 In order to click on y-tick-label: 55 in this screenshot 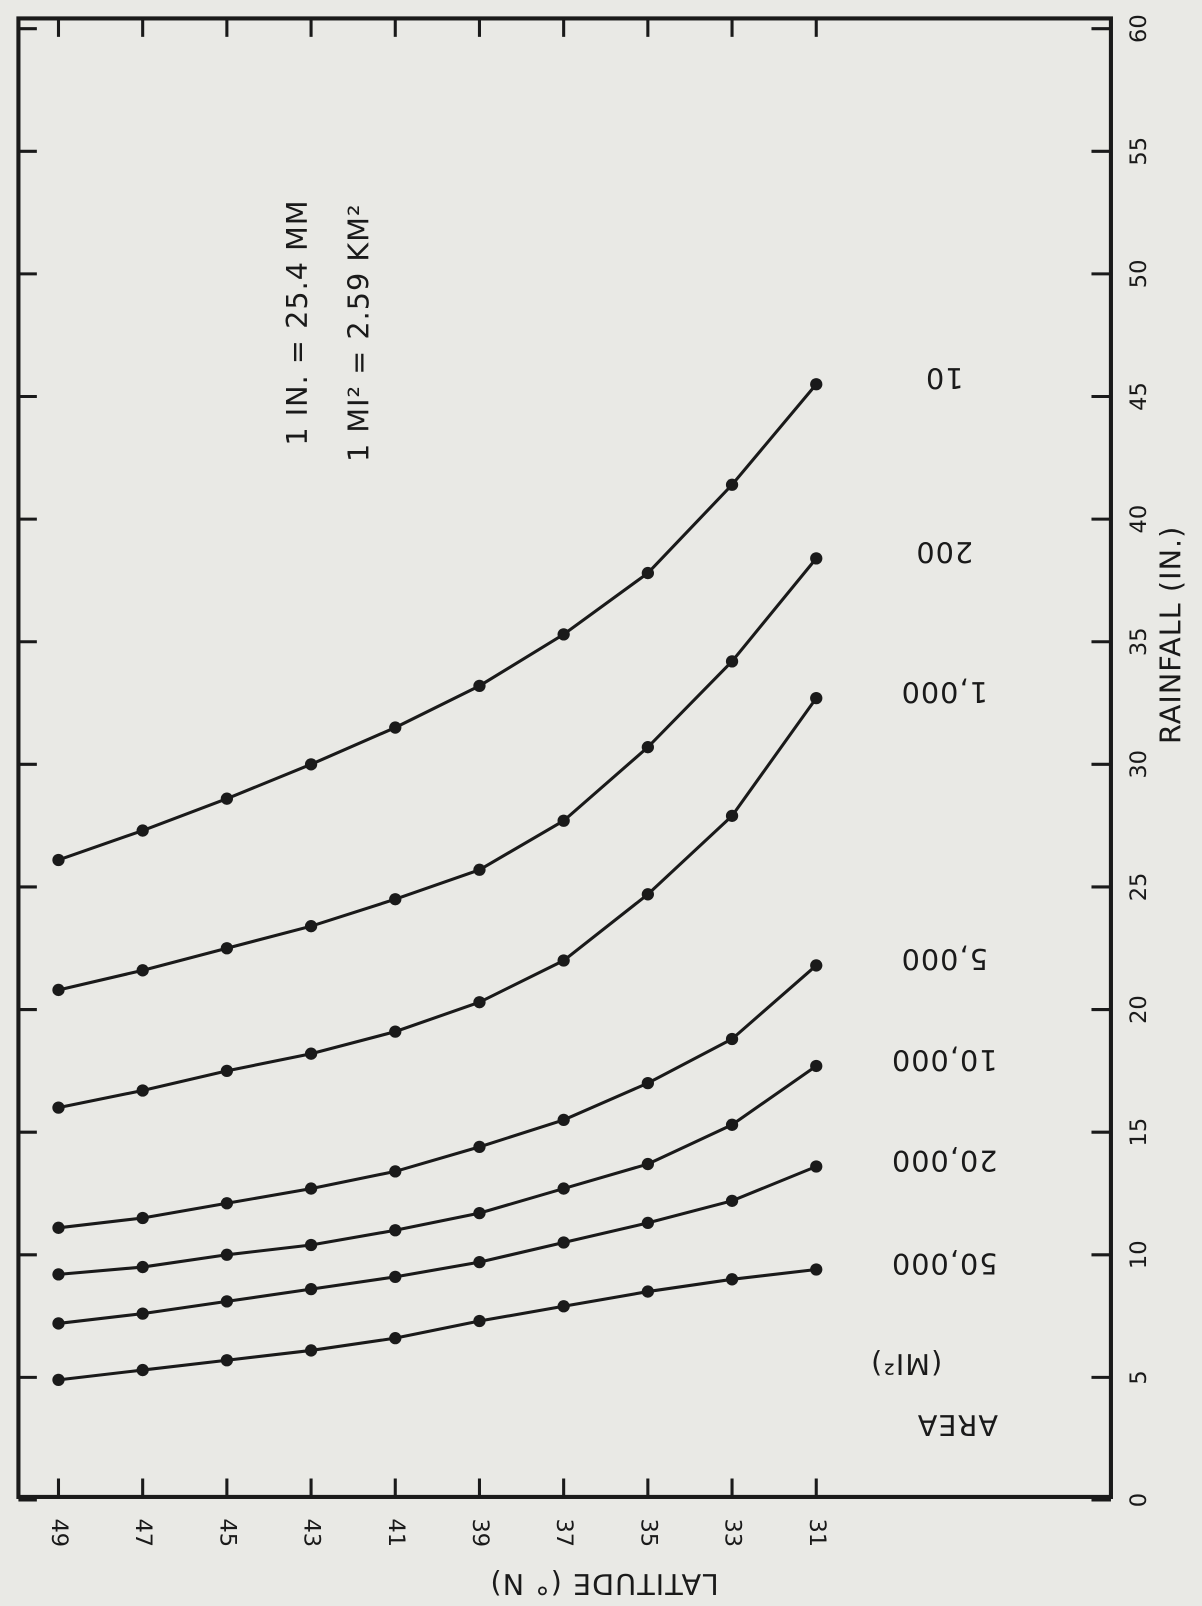, I will do `click(1139, 151)`.